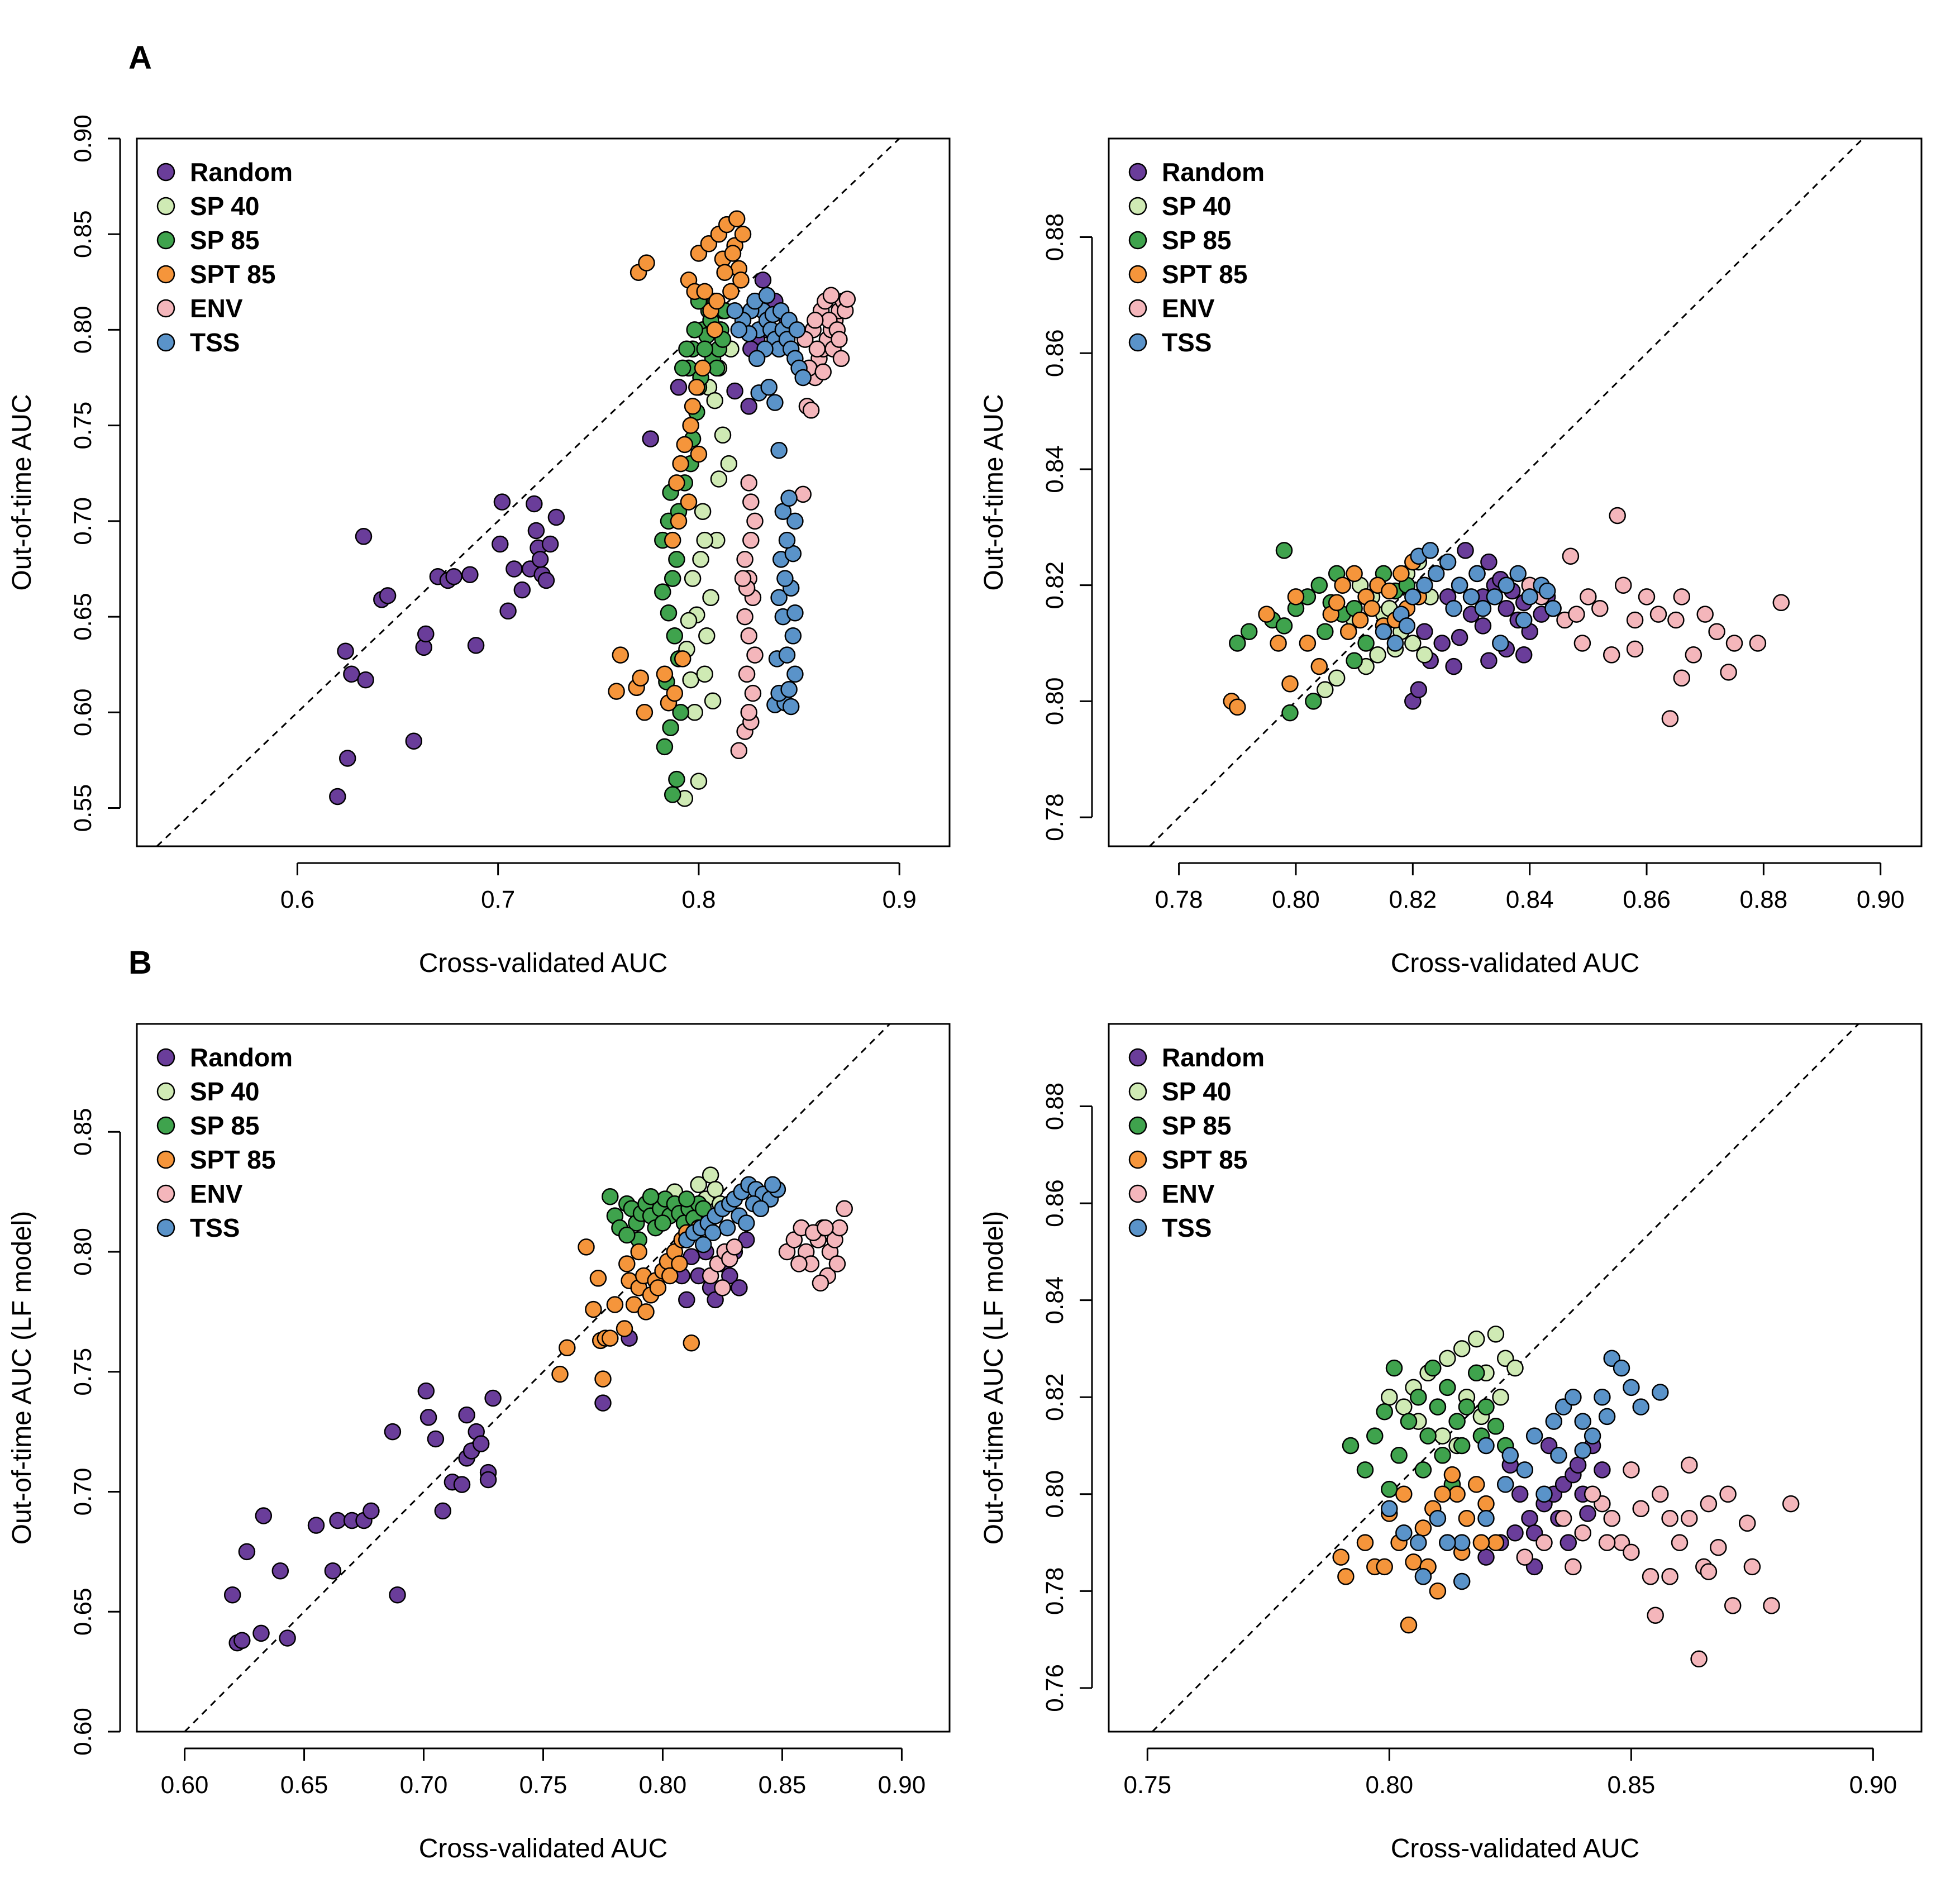 The height and width of the screenshot is (1878, 1960). Describe the element at coordinates (732, 1214) in the screenshot. I see `series-tss` at that location.